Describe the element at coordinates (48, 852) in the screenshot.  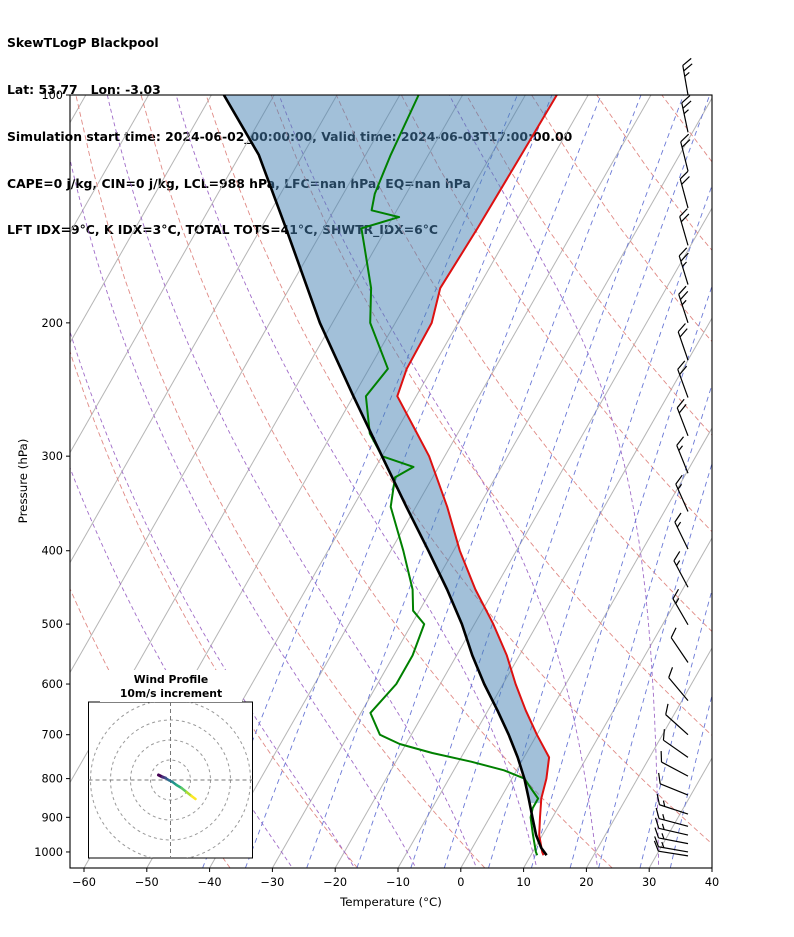
I see `y-tick-label: 1000` at that location.